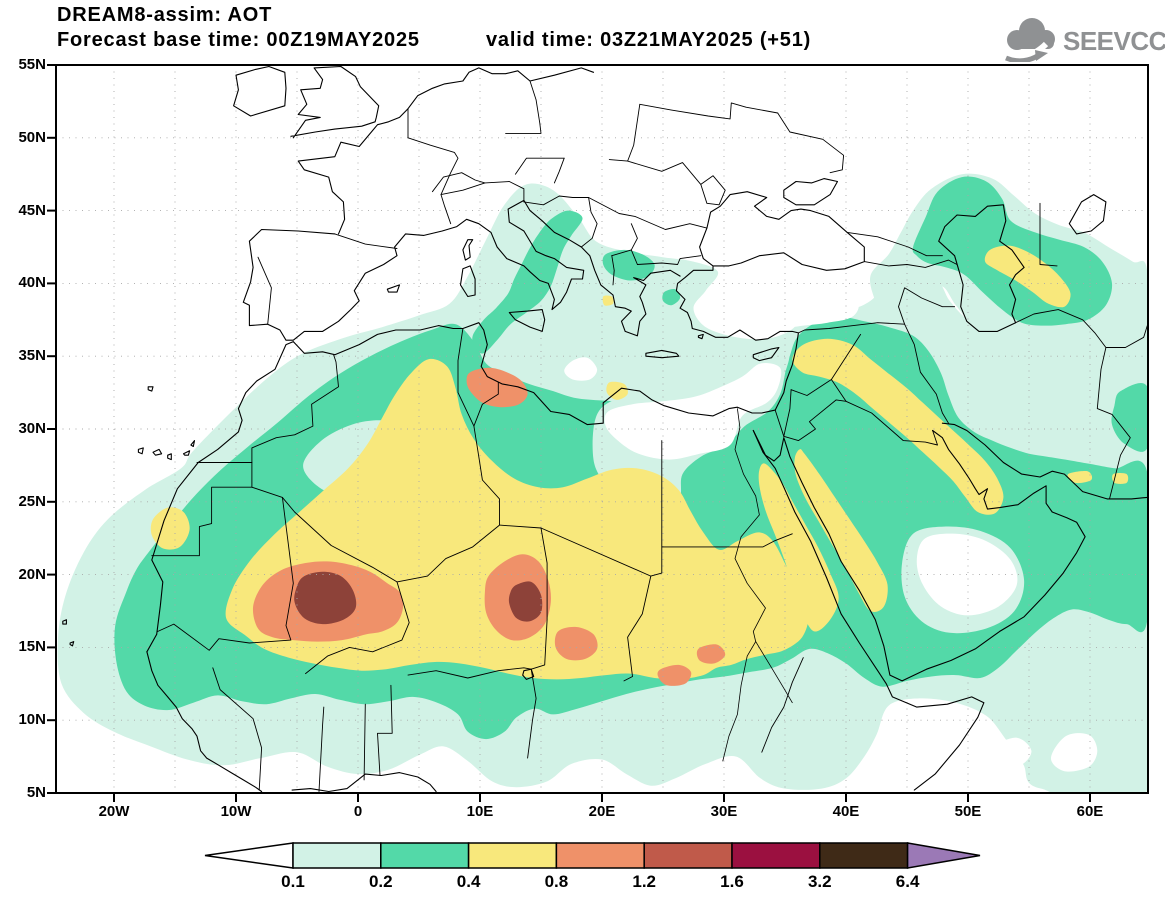 This screenshot has height=905, width=1165. Describe the element at coordinates (32, 137) in the screenshot. I see `lat-axis-label: 50N` at that location.